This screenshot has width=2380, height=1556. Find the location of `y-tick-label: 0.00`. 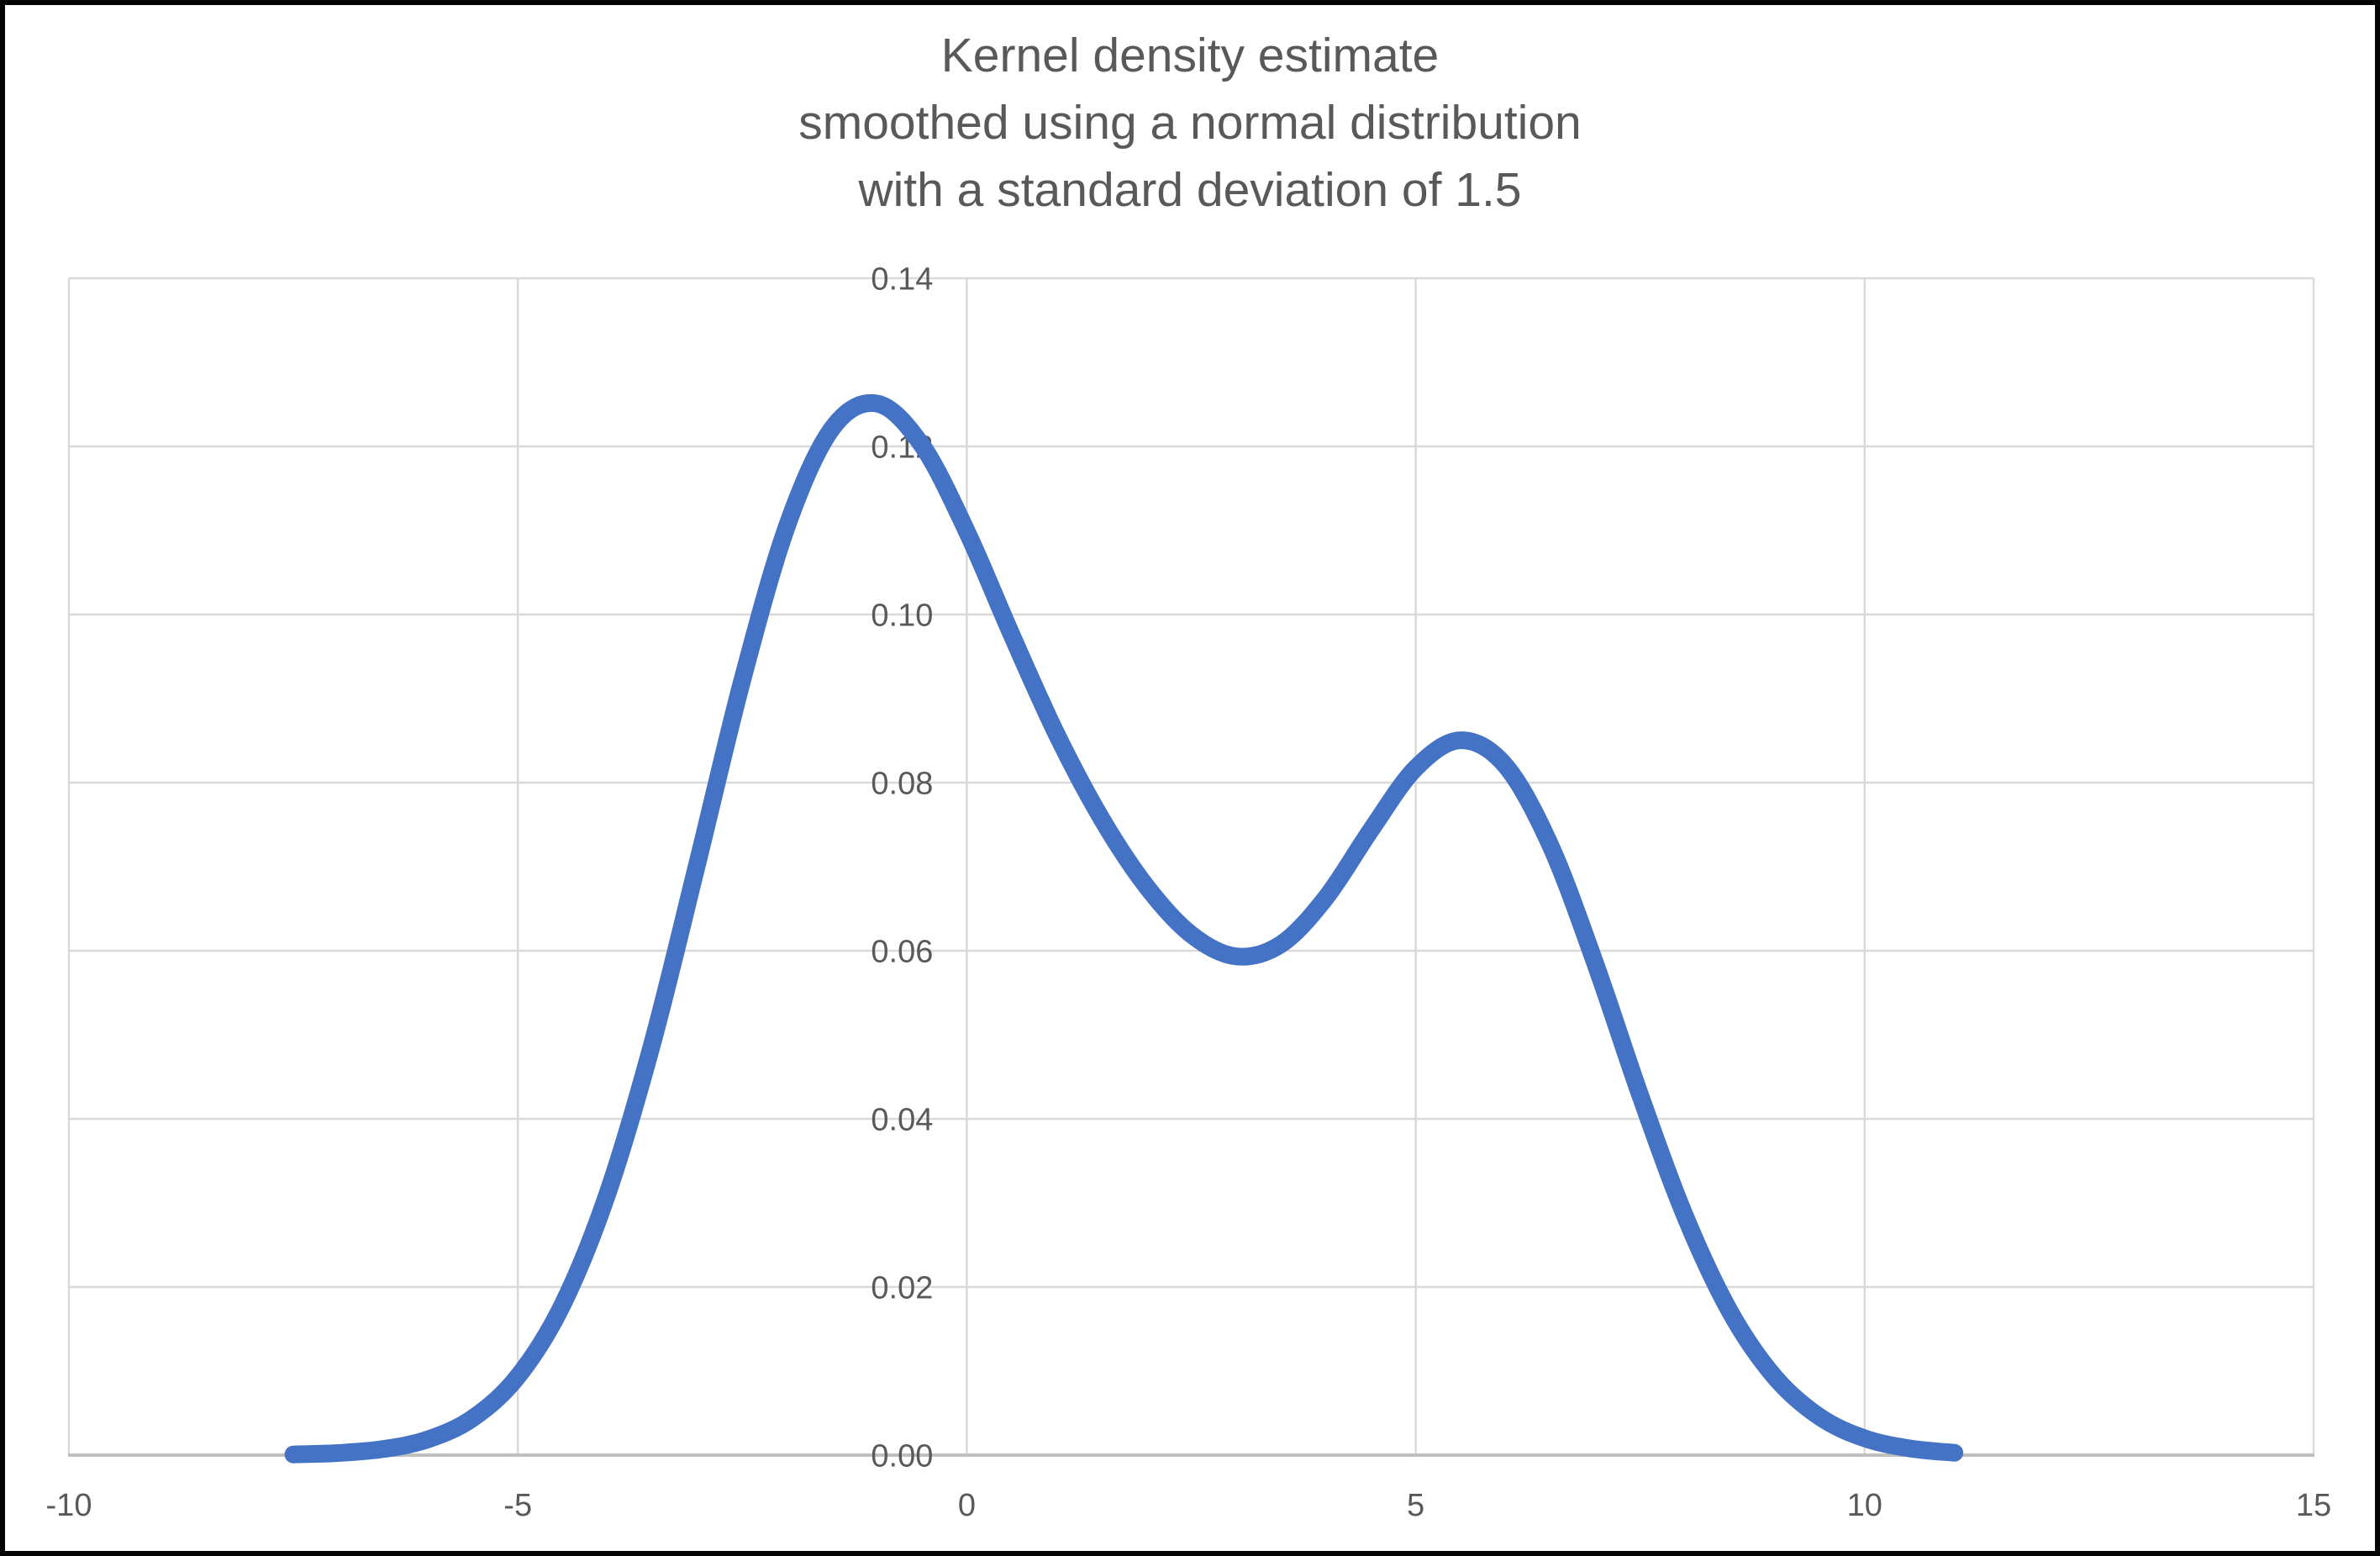

y-tick-label: 0.00 is located at coordinates (902, 1456).